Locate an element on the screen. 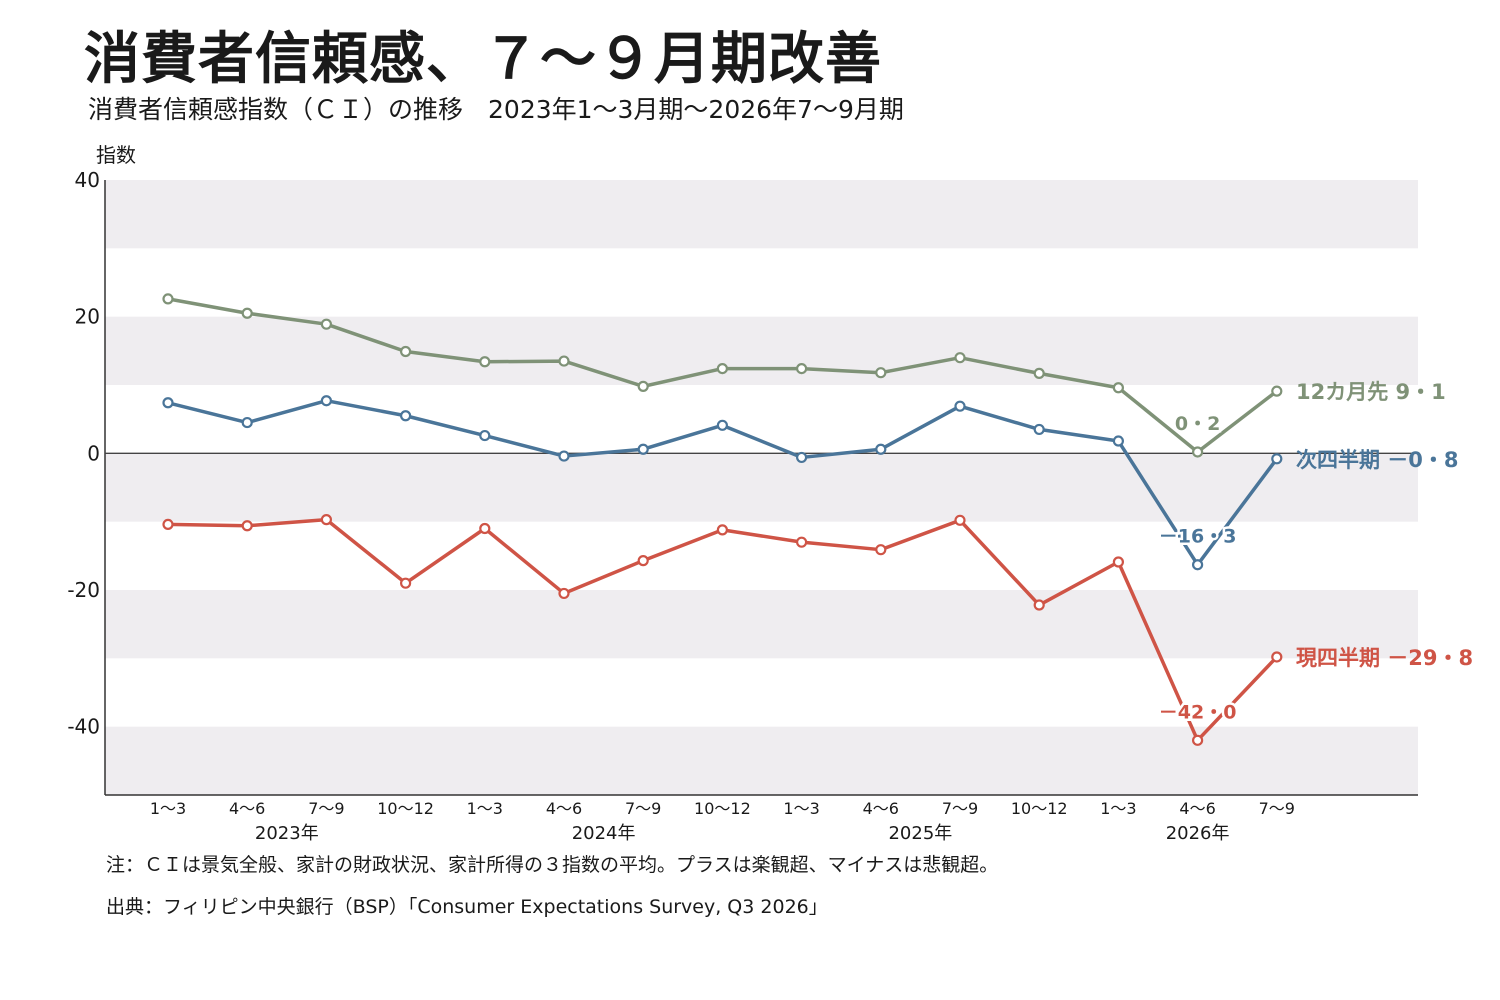 The width and height of the screenshot is (1500, 1000). year-label: 2023年 is located at coordinates (287, 833).